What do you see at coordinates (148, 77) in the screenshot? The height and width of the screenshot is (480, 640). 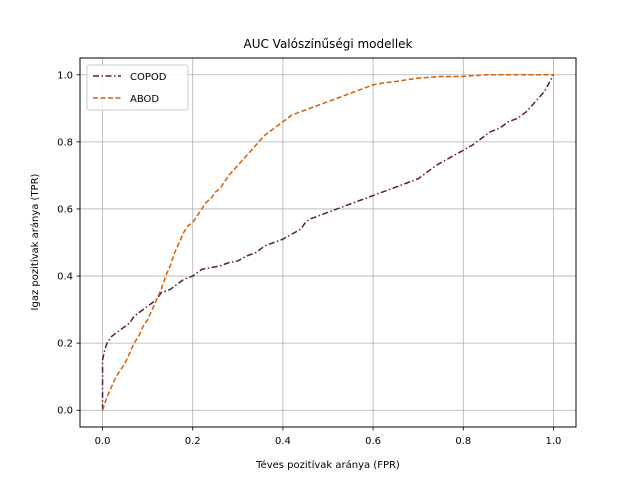 I see `legend-label: COPOD` at bounding box center [148, 77].